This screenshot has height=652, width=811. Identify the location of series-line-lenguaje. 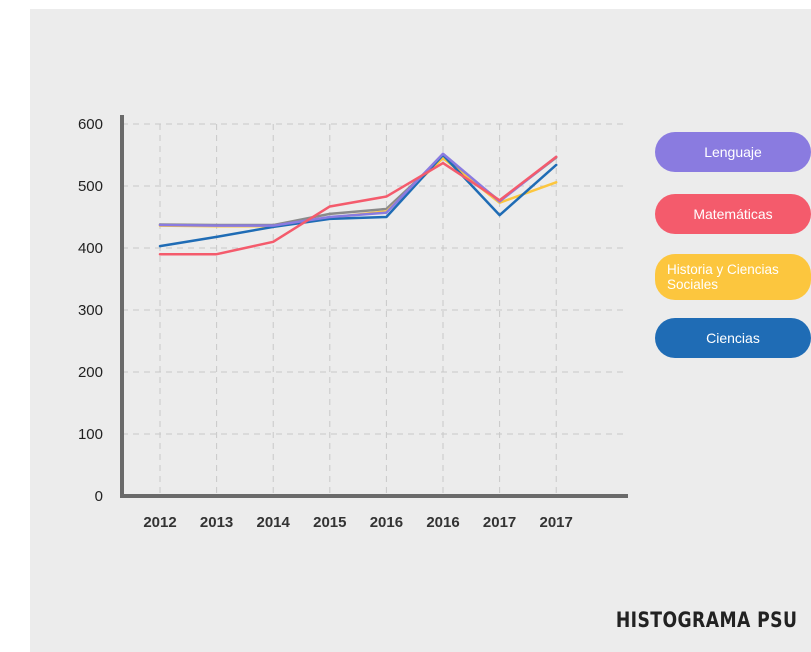
(358, 189).